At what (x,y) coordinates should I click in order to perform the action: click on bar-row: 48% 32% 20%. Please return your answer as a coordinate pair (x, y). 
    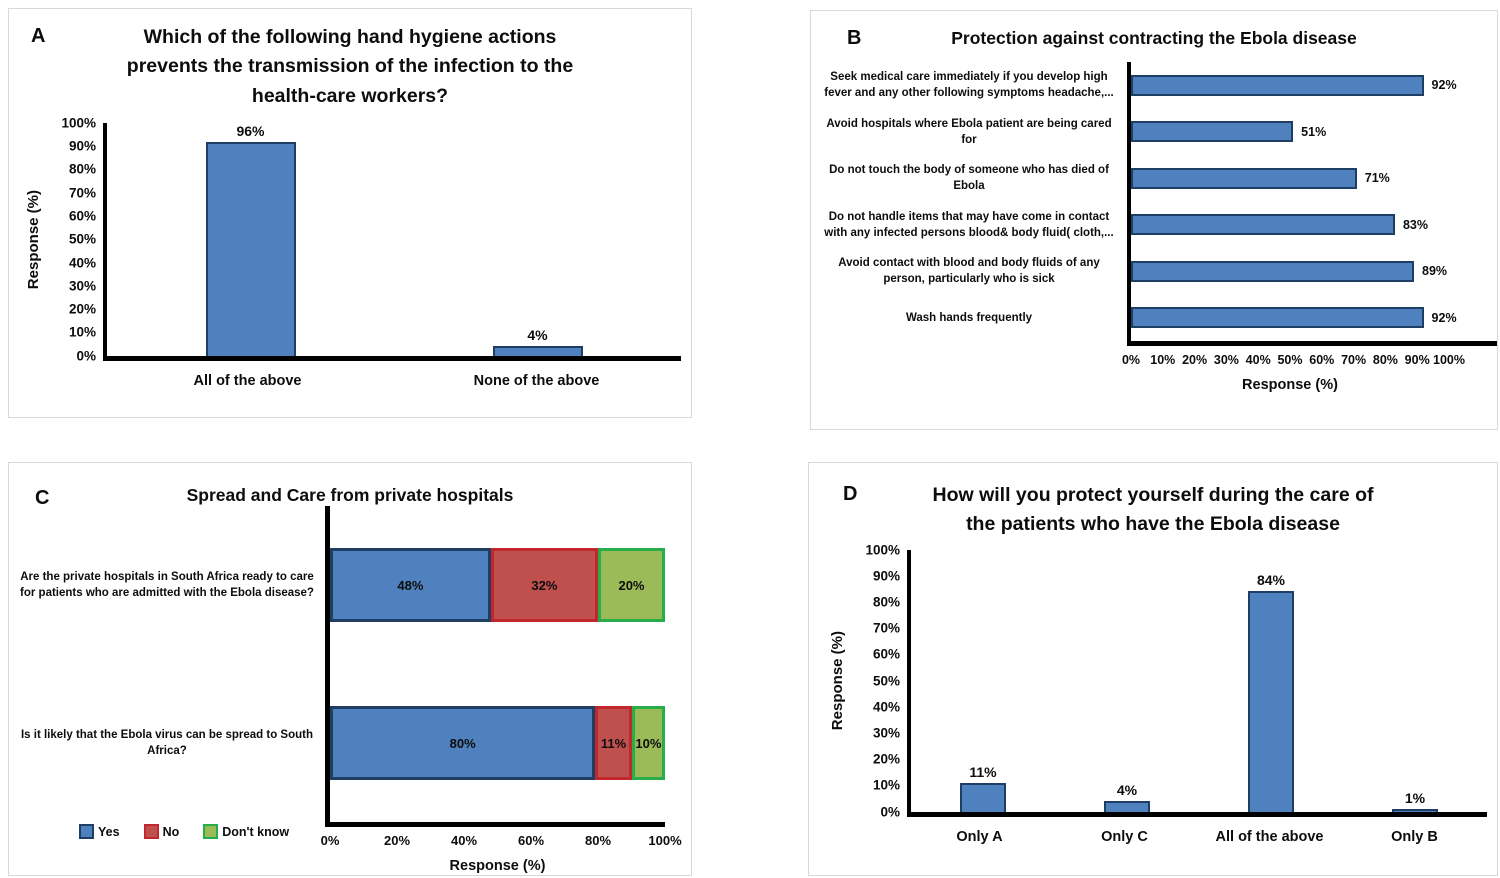
    Looking at the image, I should click on (497, 585).